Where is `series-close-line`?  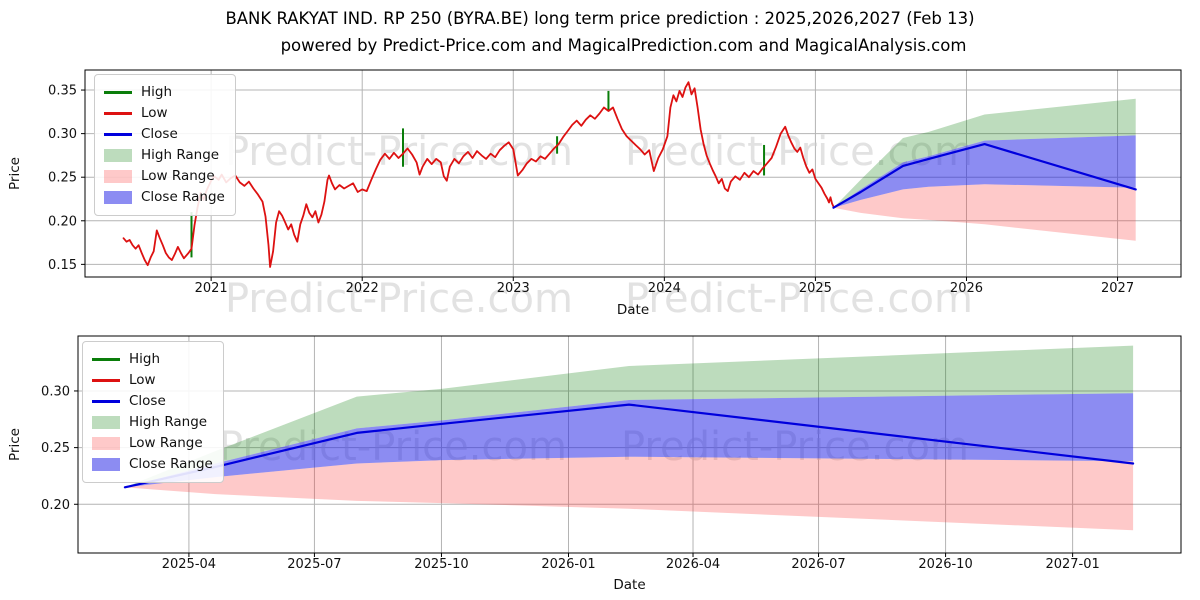
series-close-line is located at coordinates (984, 176).